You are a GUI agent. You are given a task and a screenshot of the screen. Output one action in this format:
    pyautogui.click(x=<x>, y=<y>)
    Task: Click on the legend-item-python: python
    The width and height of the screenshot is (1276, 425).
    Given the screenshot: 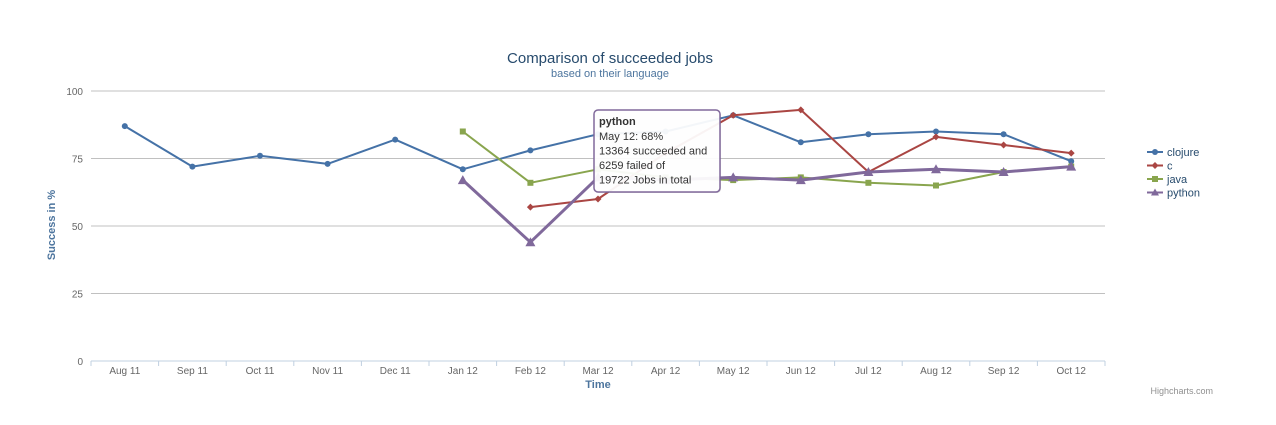 What is the action you would take?
    pyautogui.click(x=1173, y=194)
    